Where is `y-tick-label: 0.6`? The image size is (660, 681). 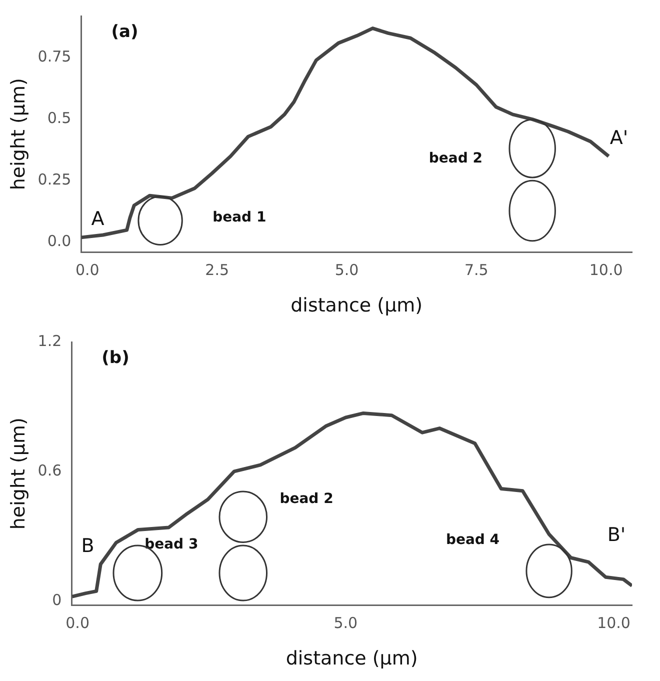 y-tick-label: 0.6 is located at coordinates (50, 470).